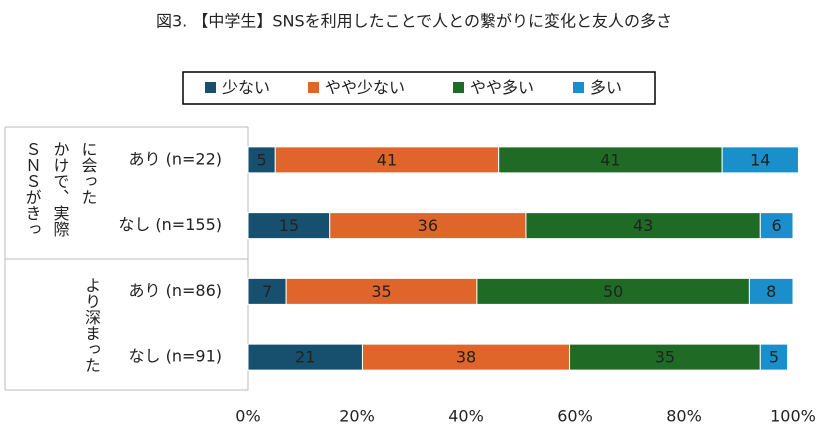 Image resolution: width=829 pixels, height=447 pixels. Describe the element at coordinates (606, 87) in the screenshot. I see `legend-label: 多い` at that location.